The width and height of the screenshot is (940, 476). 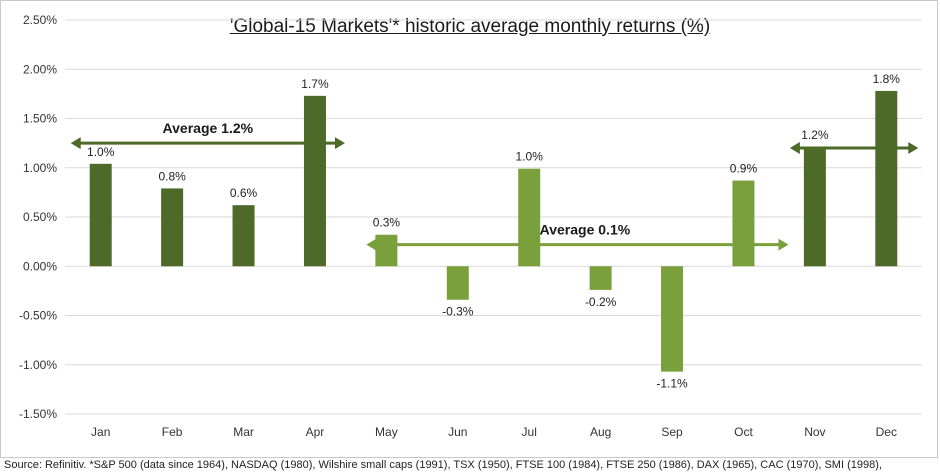 What do you see at coordinates (38, 414) in the screenshot?
I see `y-tick-label: -1.50%` at bounding box center [38, 414].